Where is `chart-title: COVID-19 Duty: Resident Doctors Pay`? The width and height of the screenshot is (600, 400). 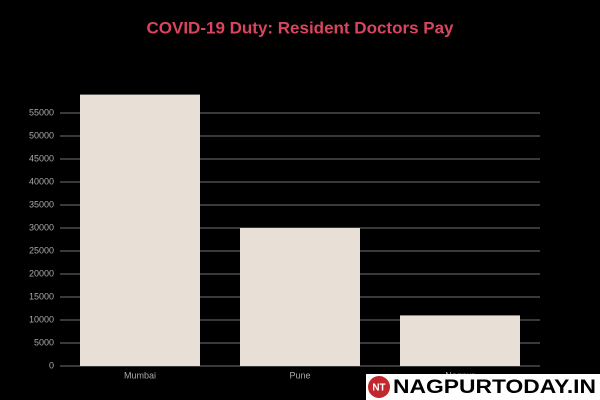 chart-title: COVID-19 Duty: Resident Doctors Pay is located at coordinates (300, 27).